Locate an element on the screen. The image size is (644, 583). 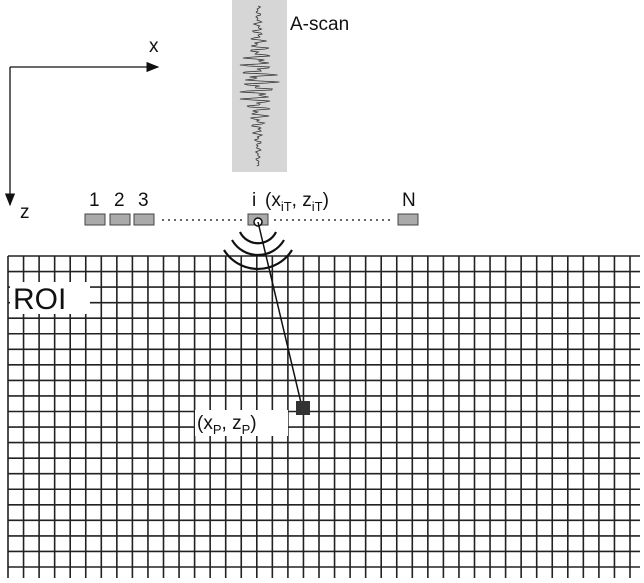
element-position: (xiT, ziT) is located at coordinates (297, 202).